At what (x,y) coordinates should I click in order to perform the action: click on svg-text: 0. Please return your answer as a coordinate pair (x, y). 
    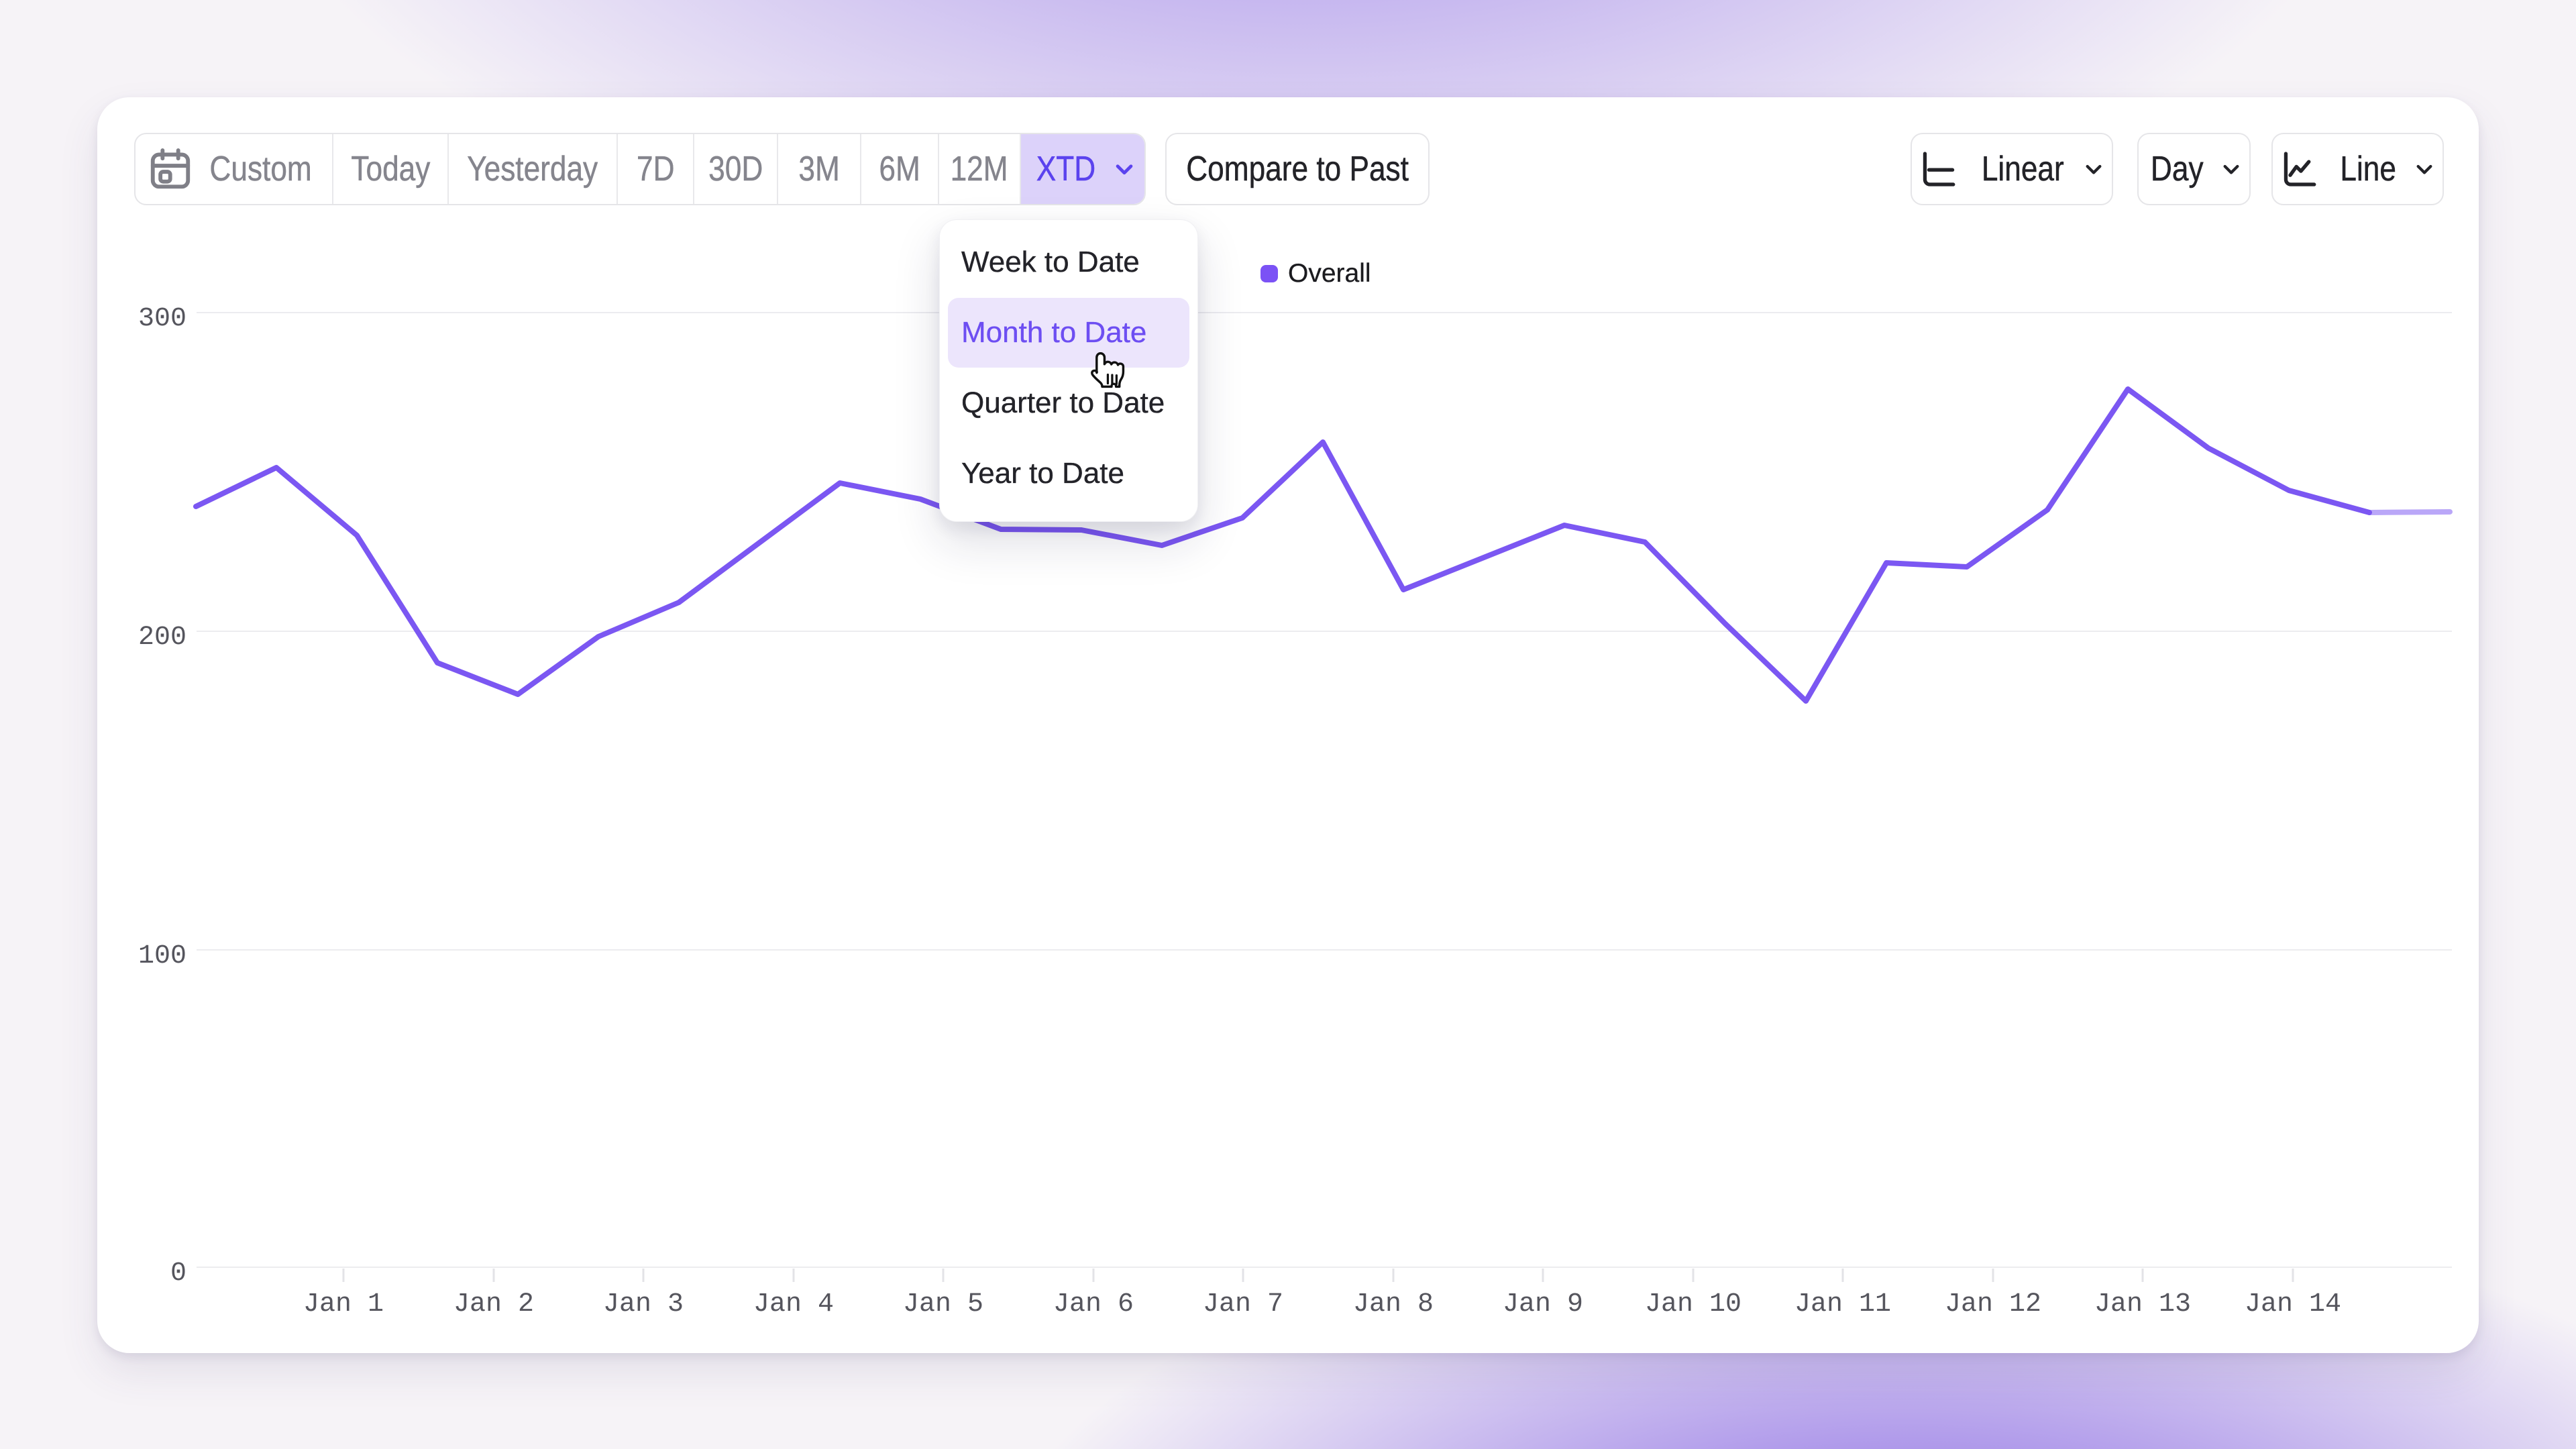
    Looking at the image, I should click on (178, 1273).